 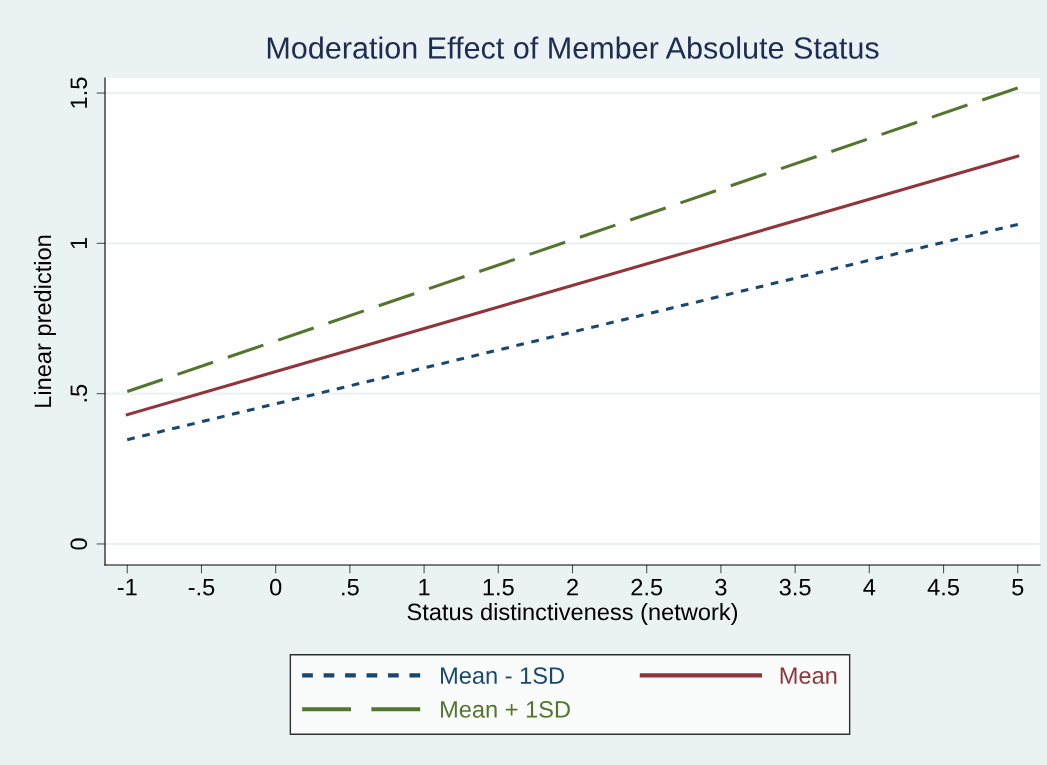 What do you see at coordinates (498, 587) in the screenshot?
I see `x-tick-label: 1.5` at bounding box center [498, 587].